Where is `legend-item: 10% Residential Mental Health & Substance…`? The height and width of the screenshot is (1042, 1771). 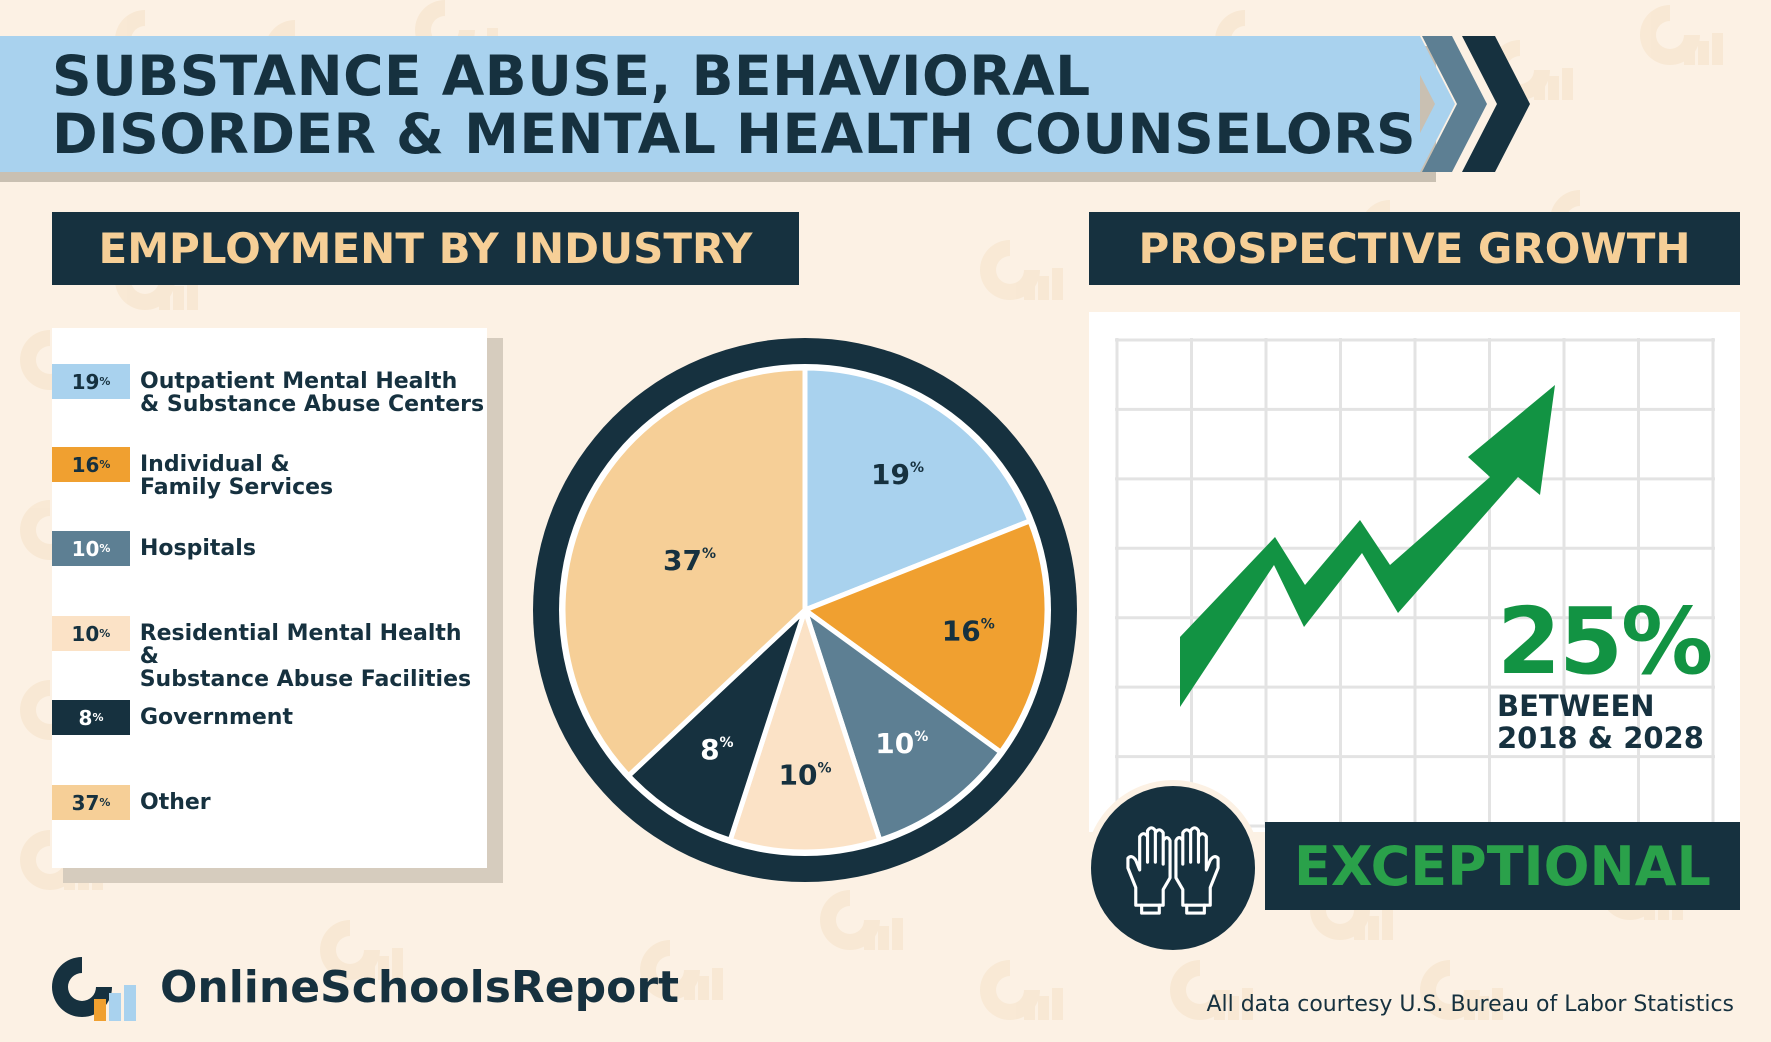 legend-item: 10% Residential Mental Health & Substance… is located at coordinates (269, 653).